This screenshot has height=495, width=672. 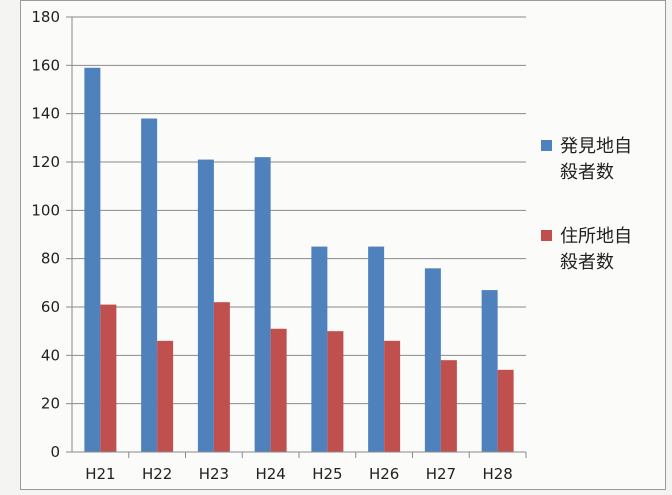 I want to click on bar-discovery-H21, so click(x=92, y=259).